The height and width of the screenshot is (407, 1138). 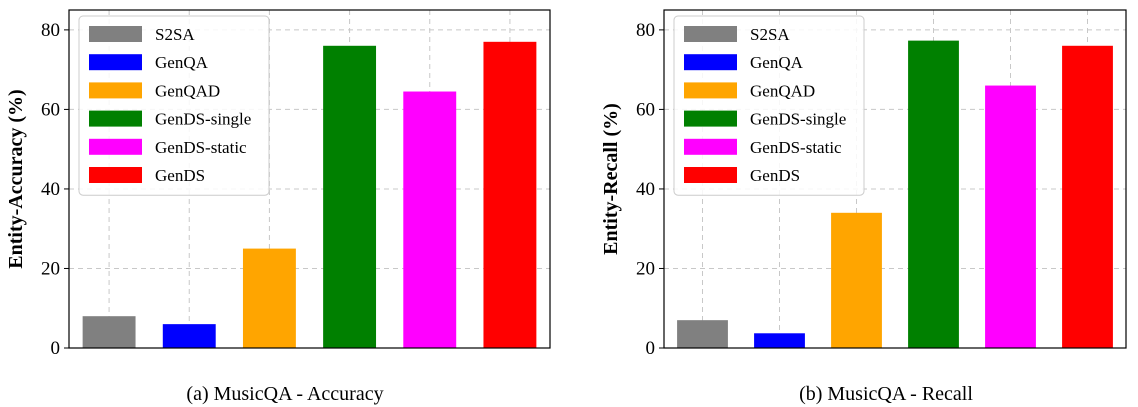 What do you see at coordinates (645, 268) in the screenshot?
I see `panel-b-ytick-label: 20` at bounding box center [645, 268].